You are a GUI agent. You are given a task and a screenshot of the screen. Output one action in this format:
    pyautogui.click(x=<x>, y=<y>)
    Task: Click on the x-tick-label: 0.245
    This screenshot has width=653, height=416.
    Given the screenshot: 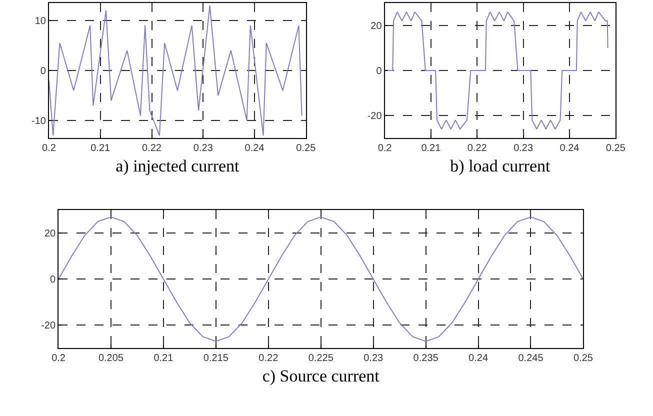 What is the action you would take?
    pyautogui.click(x=531, y=358)
    